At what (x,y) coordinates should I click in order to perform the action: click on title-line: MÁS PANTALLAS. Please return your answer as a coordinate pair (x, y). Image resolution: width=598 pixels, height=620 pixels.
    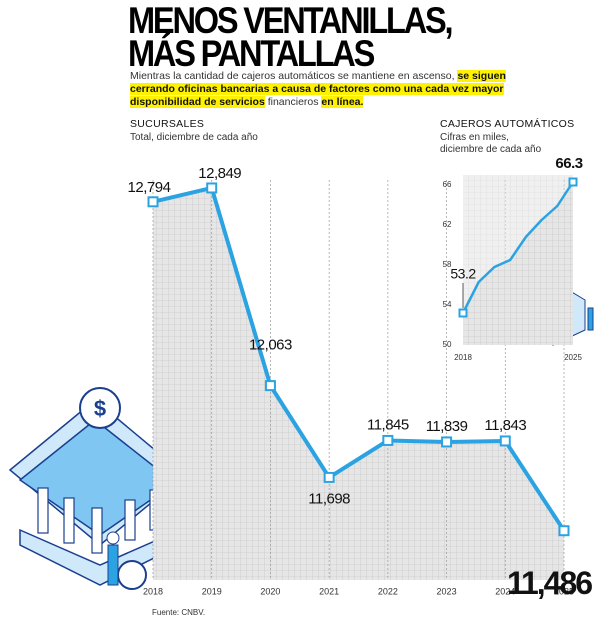
    Looking at the image, I should click on (251, 53).